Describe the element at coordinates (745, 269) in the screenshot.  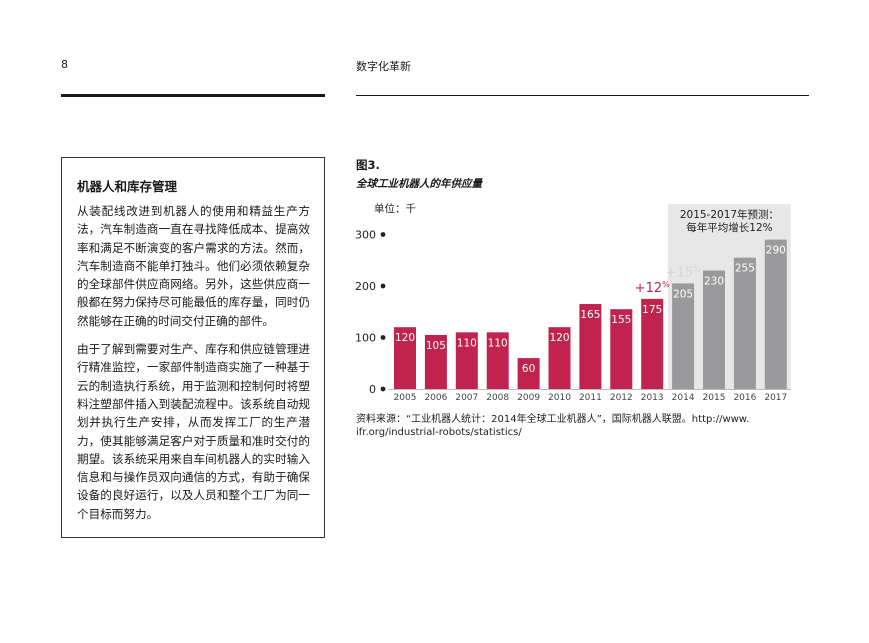
I see `bar-value-label-2016: 255` at that location.